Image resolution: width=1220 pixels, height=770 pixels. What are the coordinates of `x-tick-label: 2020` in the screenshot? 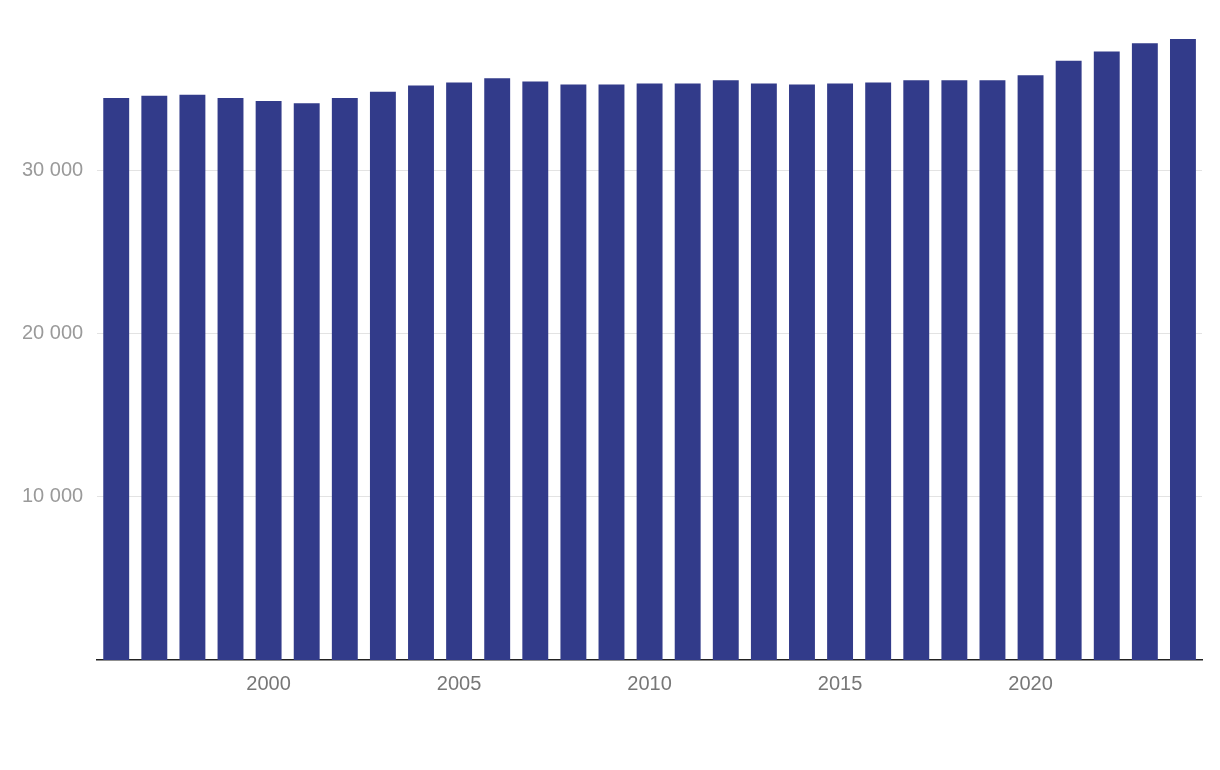 It's located at (1030, 682).